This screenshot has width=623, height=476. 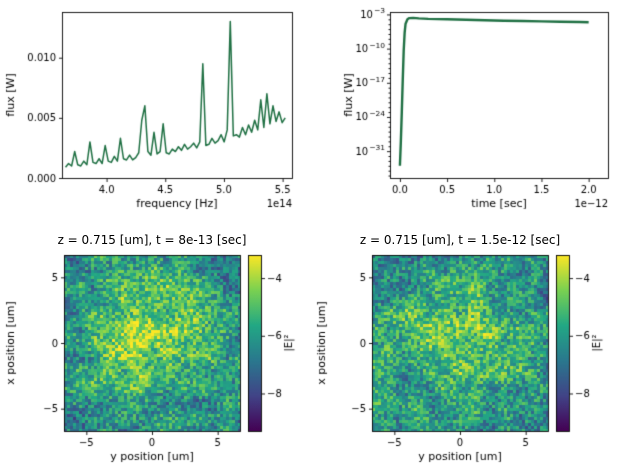 I want to click on heatmap-title-right: z = 0.715 [um], t = 1.5e-12 [sec], so click(x=460, y=240).